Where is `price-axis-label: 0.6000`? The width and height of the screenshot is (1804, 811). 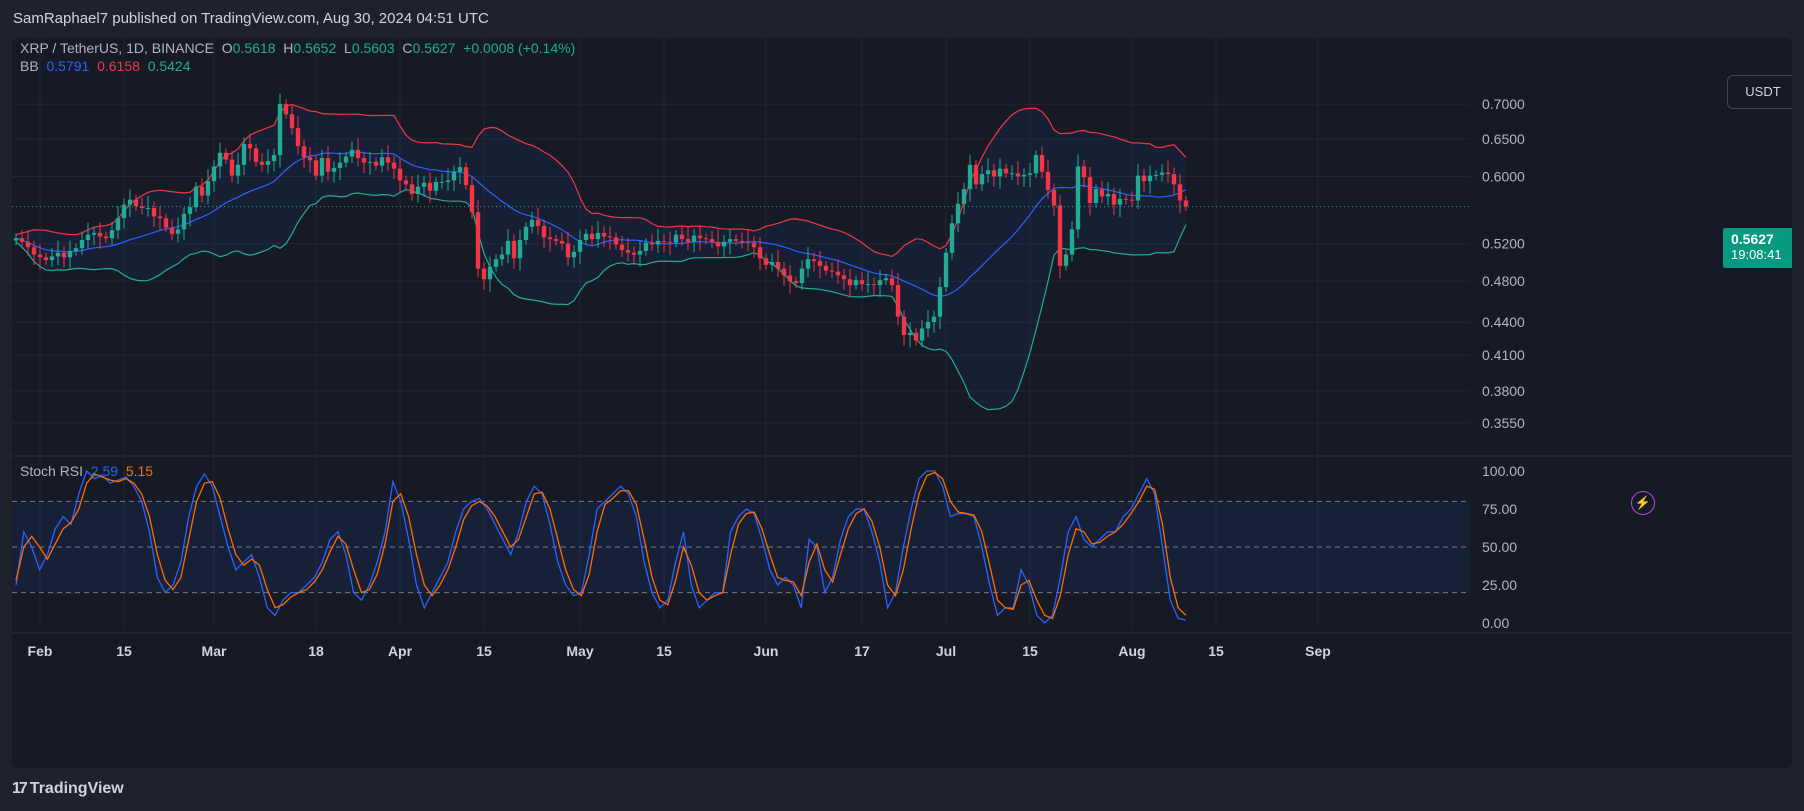
price-axis-label: 0.6000 is located at coordinates (1503, 176).